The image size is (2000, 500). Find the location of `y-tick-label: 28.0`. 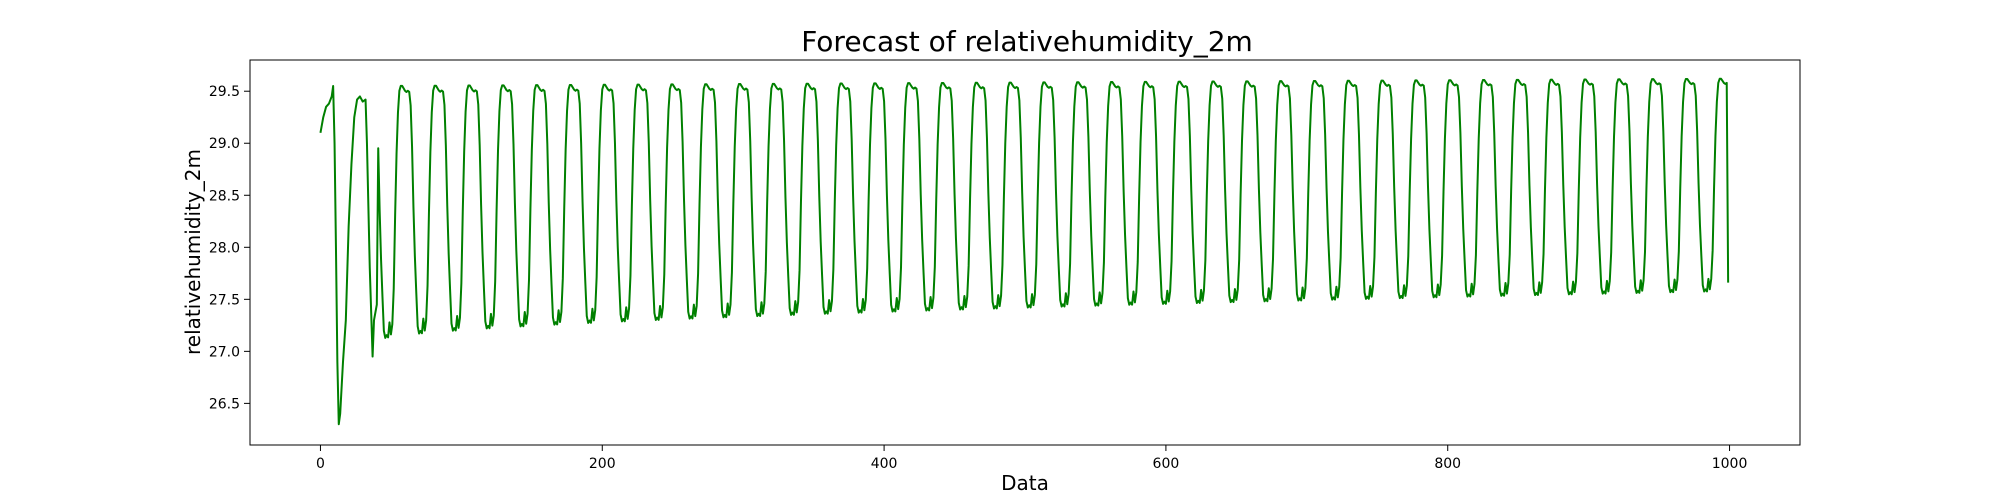

y-tick-label: 28.0 is located at coordinates (224, 248).